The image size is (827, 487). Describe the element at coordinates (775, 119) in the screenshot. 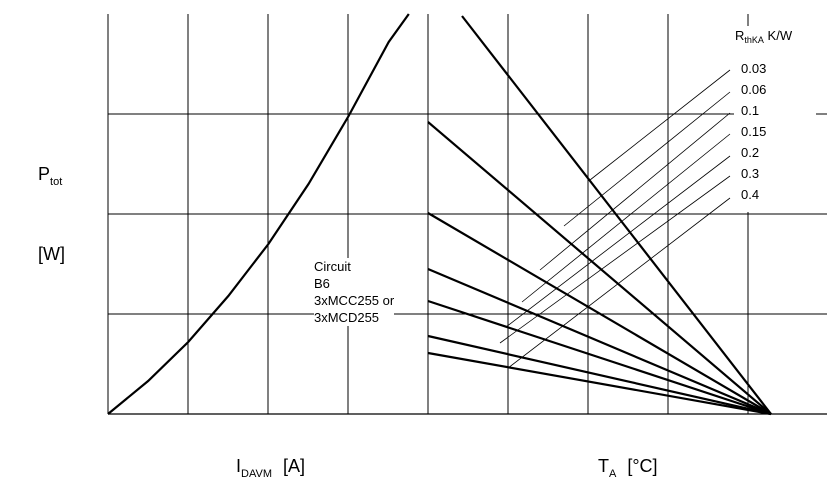

I see `legend-backdrop` at that location.